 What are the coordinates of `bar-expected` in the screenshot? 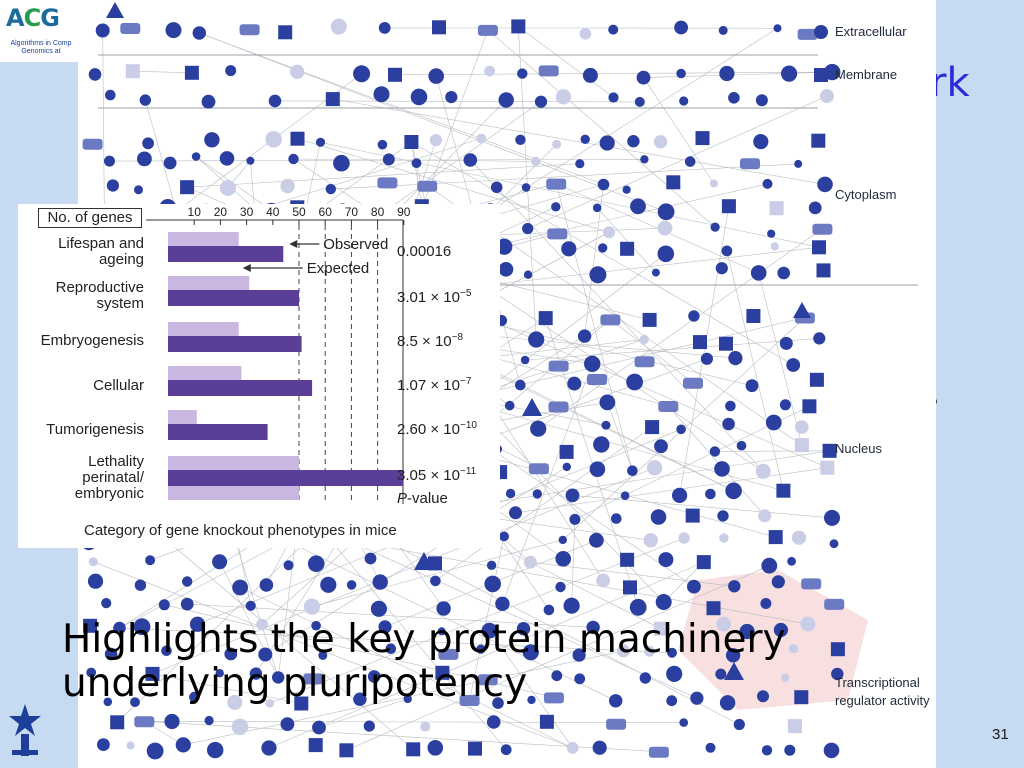 It's located at (233, 493).